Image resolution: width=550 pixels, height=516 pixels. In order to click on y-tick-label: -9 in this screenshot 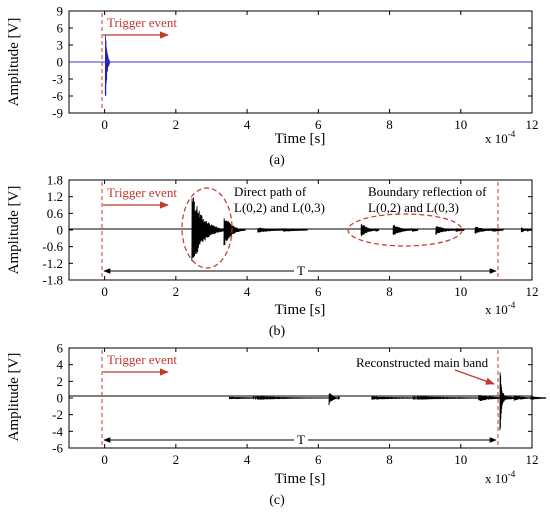, I will do `click(57, 113)`.